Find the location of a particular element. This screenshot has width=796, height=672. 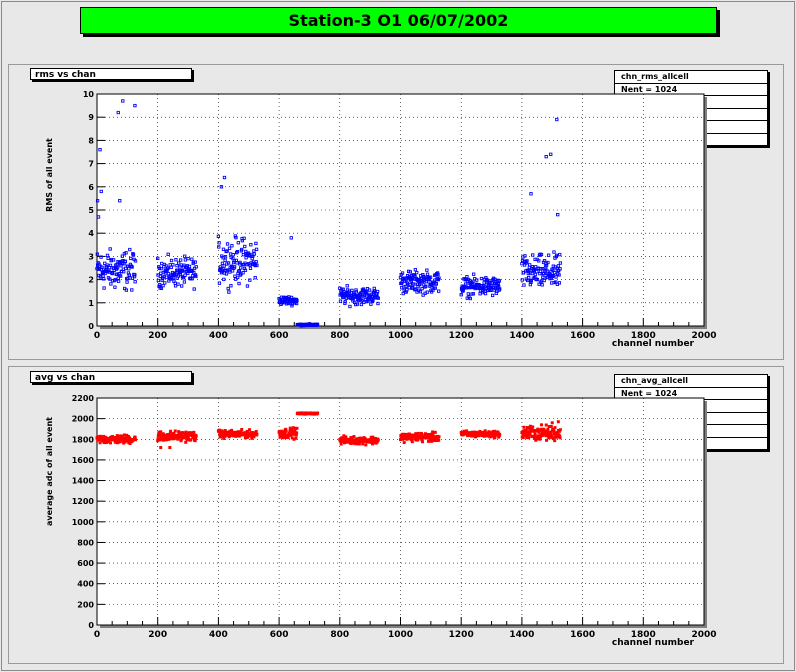

stats-row: Mean x = 767.2 is located at coordinates (691, 101).